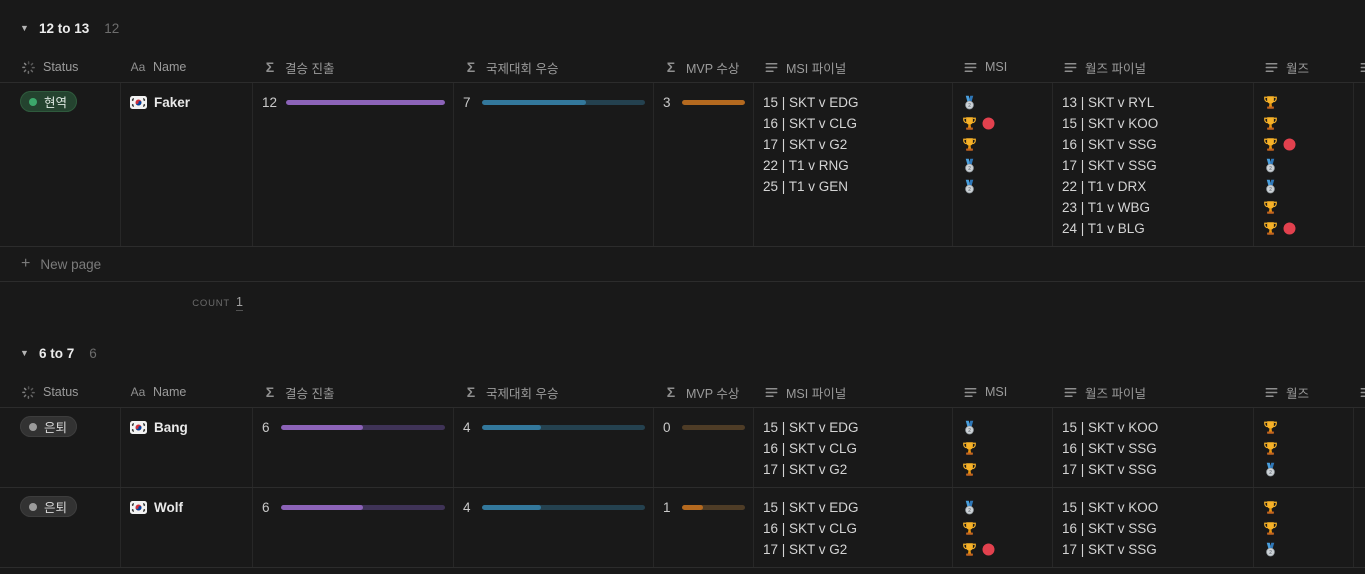 The width and height of the screenshot is (1365, 574). What do you see at coordinates (187, 447) in the screenshot?
I see `cell-name: Bang` at bounding box center [187, 447].